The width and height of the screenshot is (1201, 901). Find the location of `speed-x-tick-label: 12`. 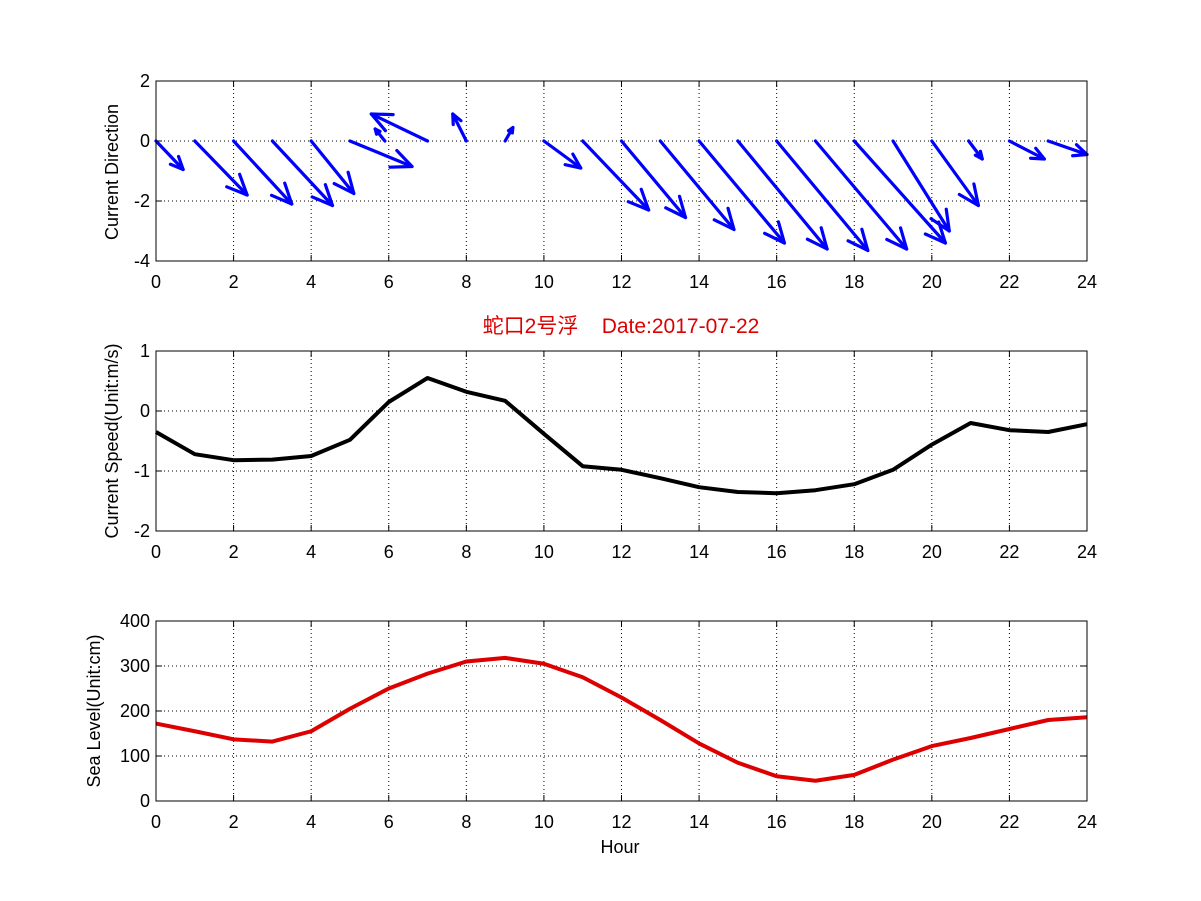

speed-x-tick-label: 12 is located at coordinates (621, 552).